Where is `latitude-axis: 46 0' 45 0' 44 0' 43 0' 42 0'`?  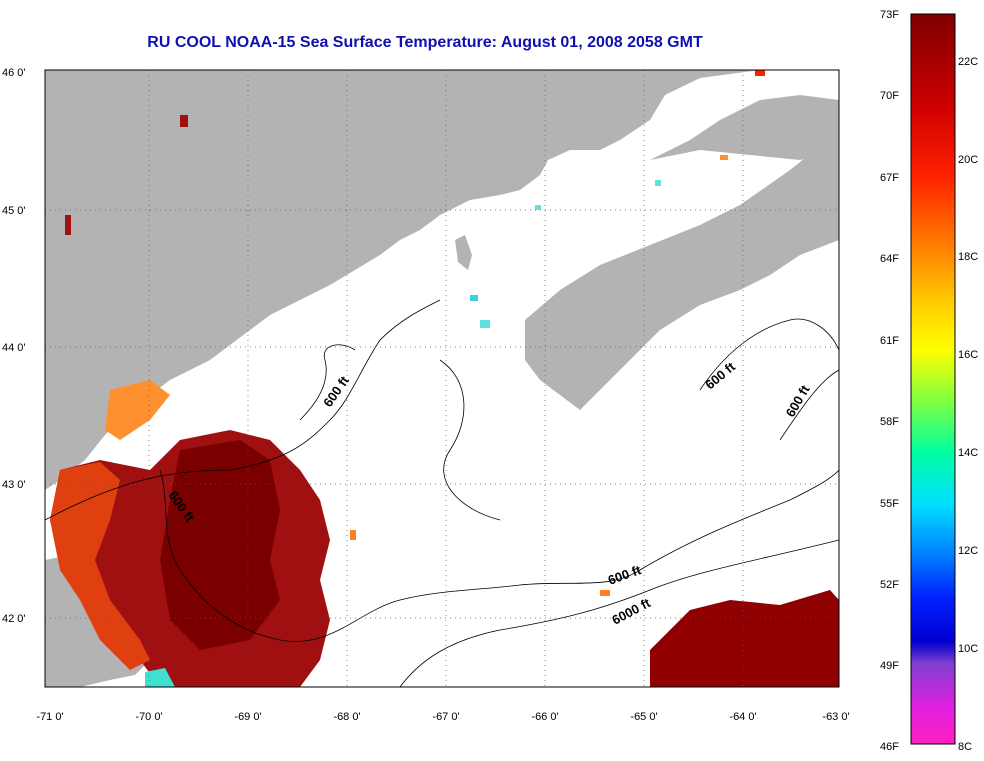
latitude-axis: 46 0' 45 0' 44 0' 43 0' 42 0' is located at coordinates (14, 346).